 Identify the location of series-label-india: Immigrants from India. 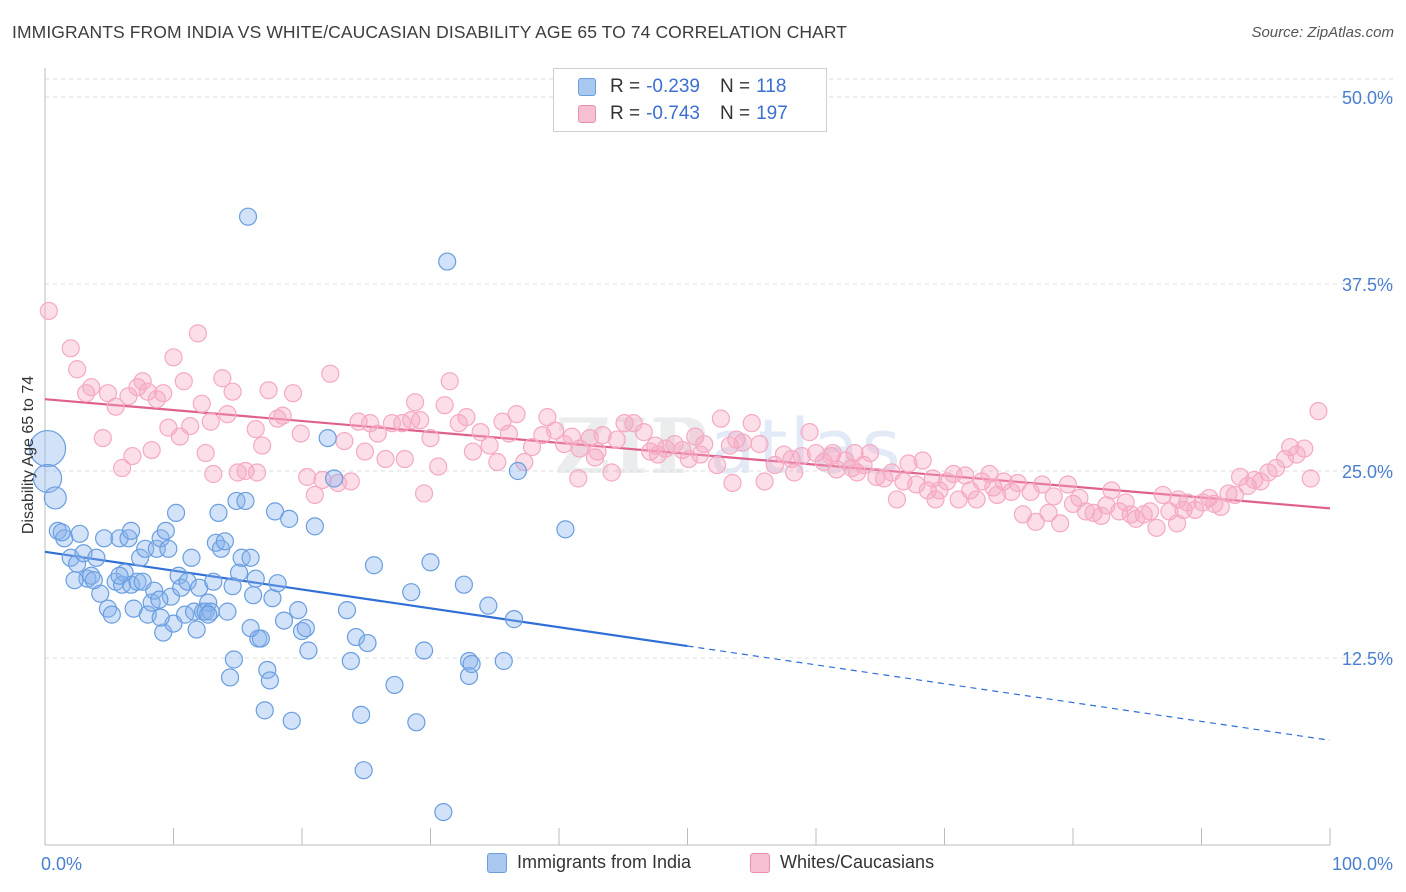
(604, 862).